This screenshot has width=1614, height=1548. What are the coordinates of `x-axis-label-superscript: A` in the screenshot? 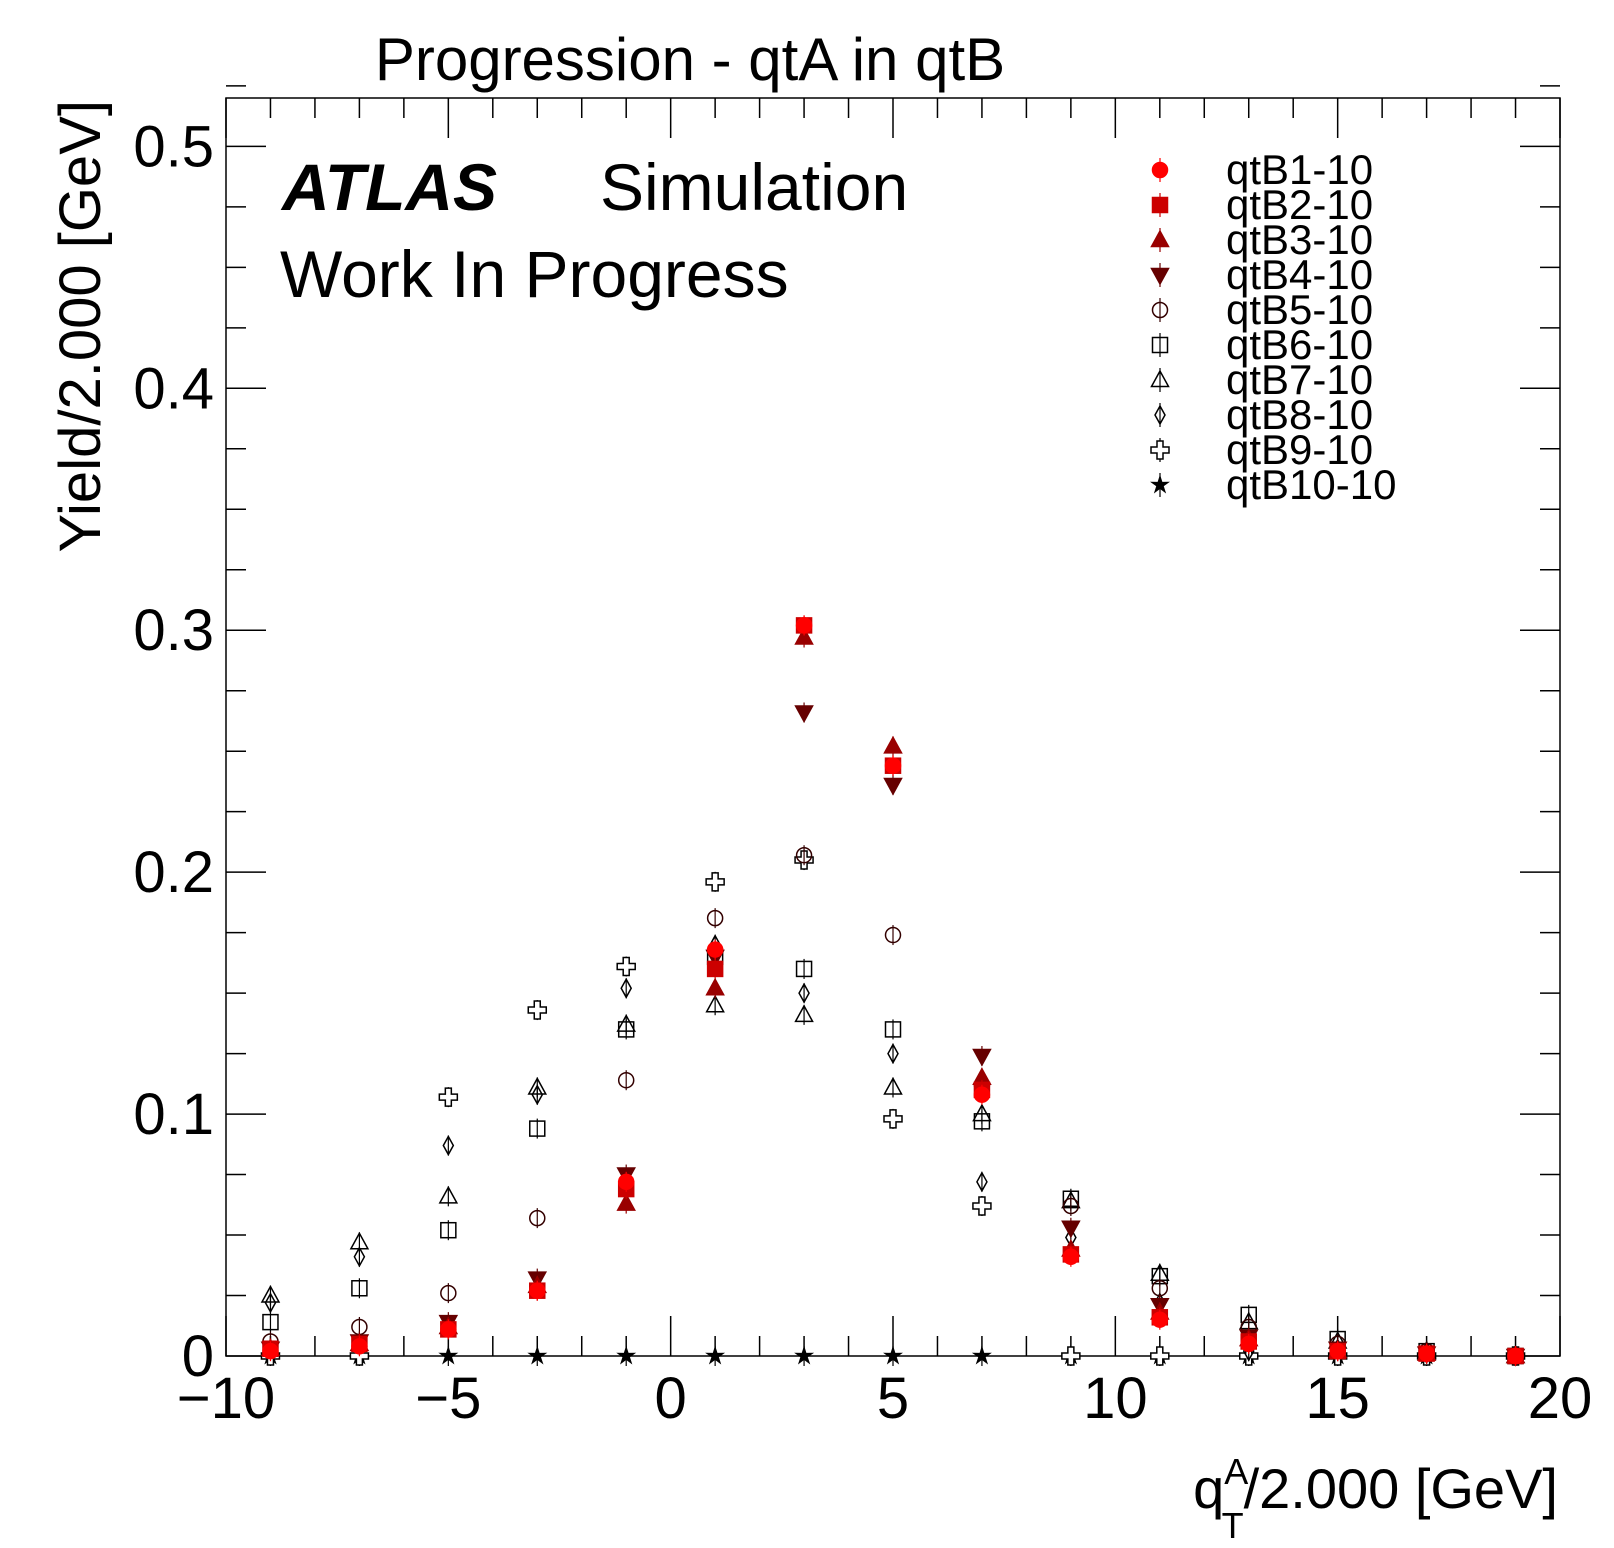 It's located at (1236, 1471).